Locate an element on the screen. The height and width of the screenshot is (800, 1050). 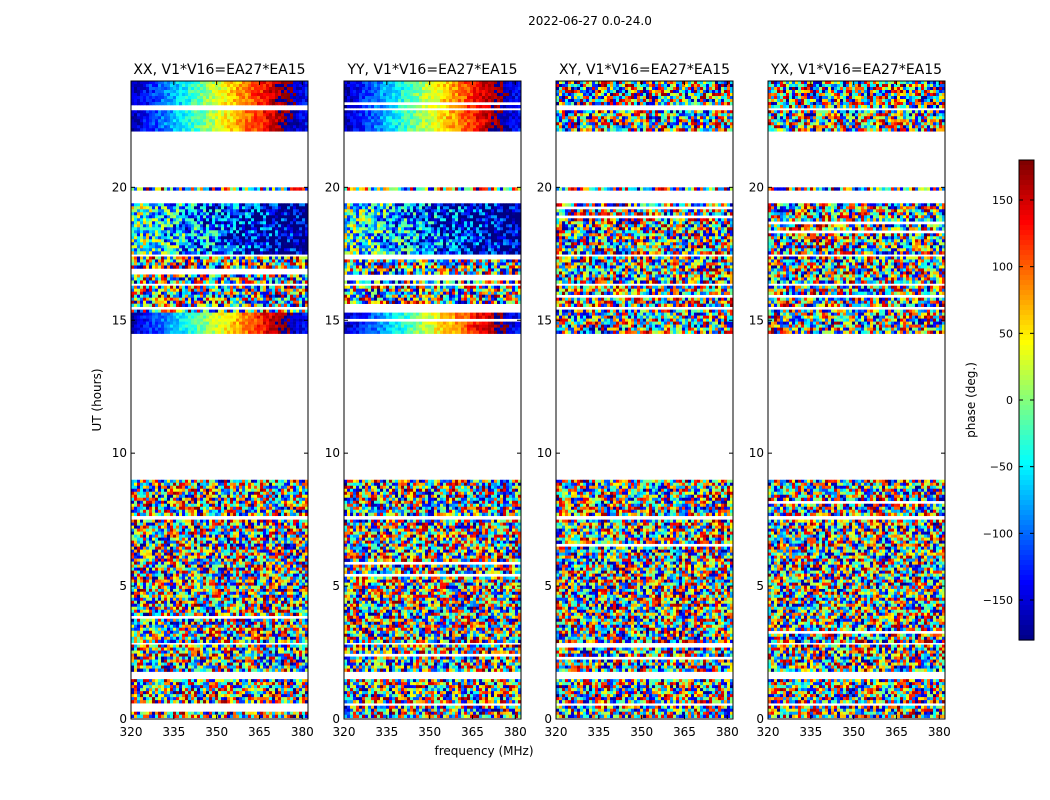
y-tick-label: 15 is located at coordinates (119, 320).